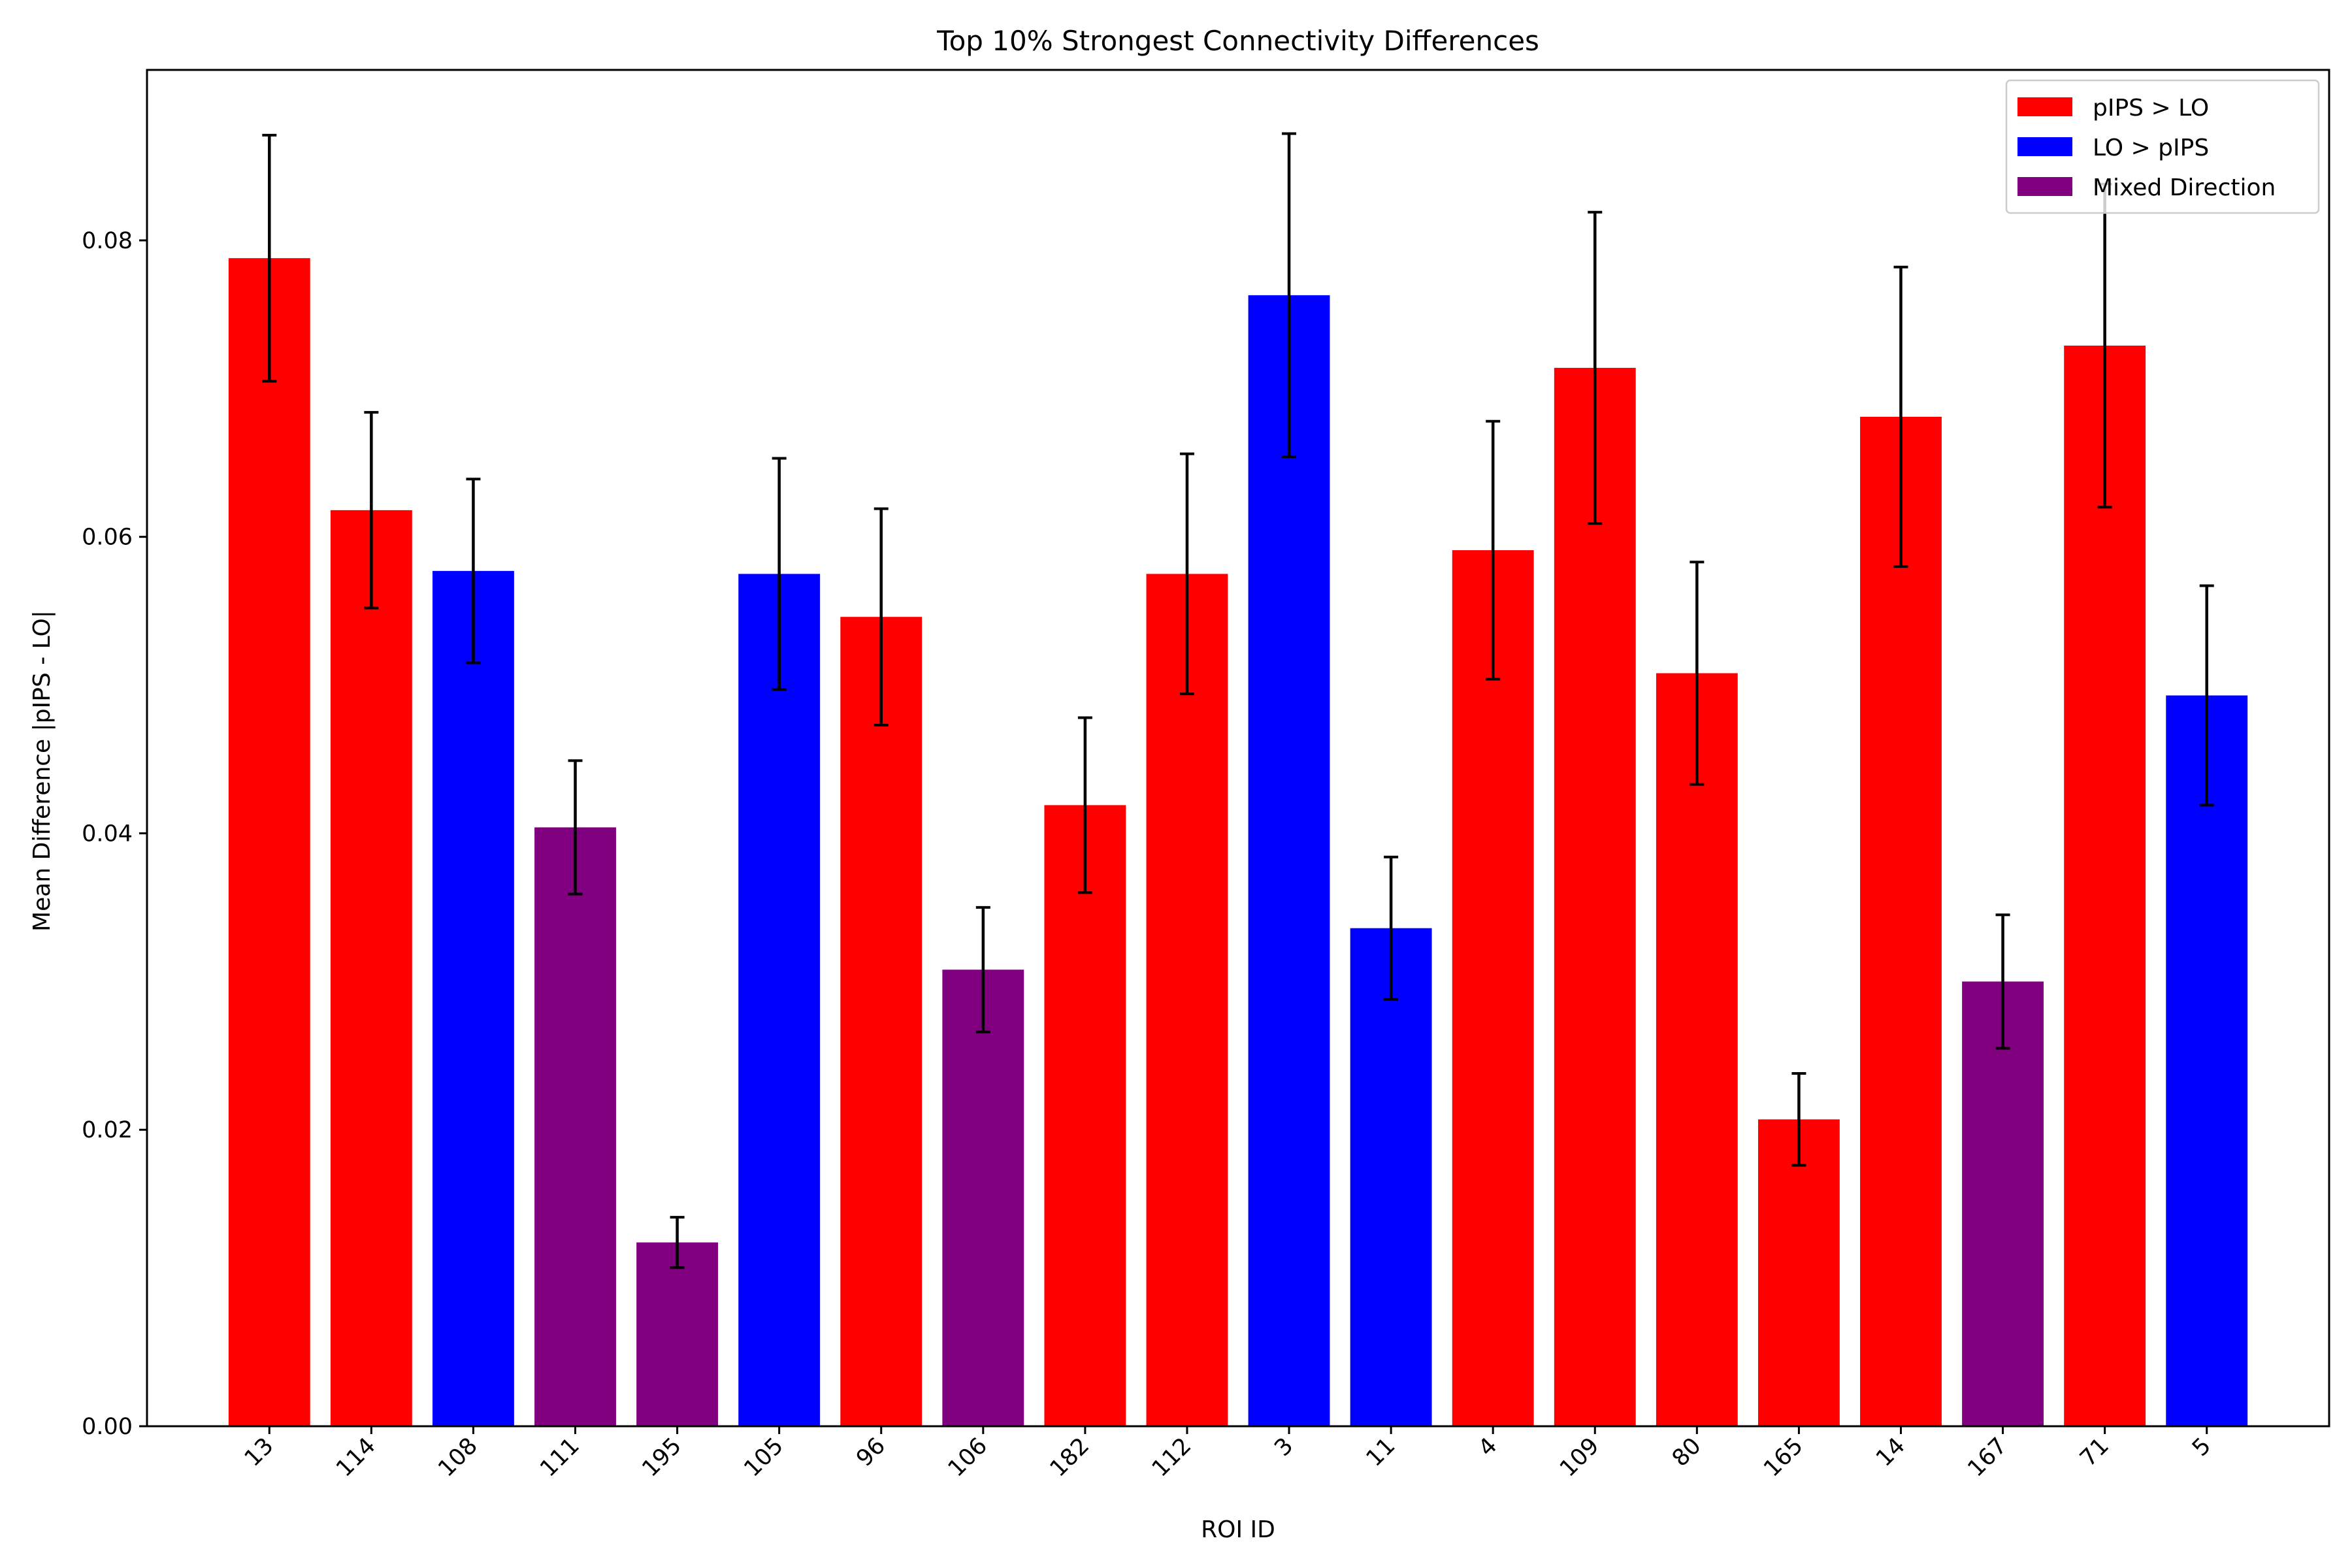 The image size is (2352, 1568). What do you see at coordinates (1238, 1529) in the screenshot?
I see `x-axis-label: ROI ID` at bounding box center [1238, 1529].